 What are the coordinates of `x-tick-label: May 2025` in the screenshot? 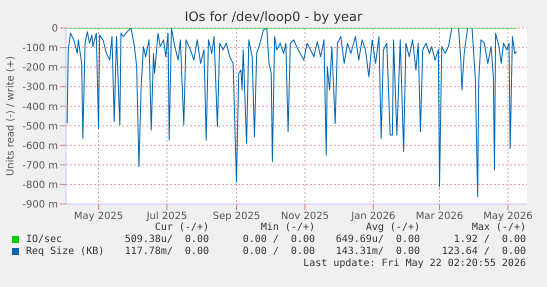 It's located at (99, 216).